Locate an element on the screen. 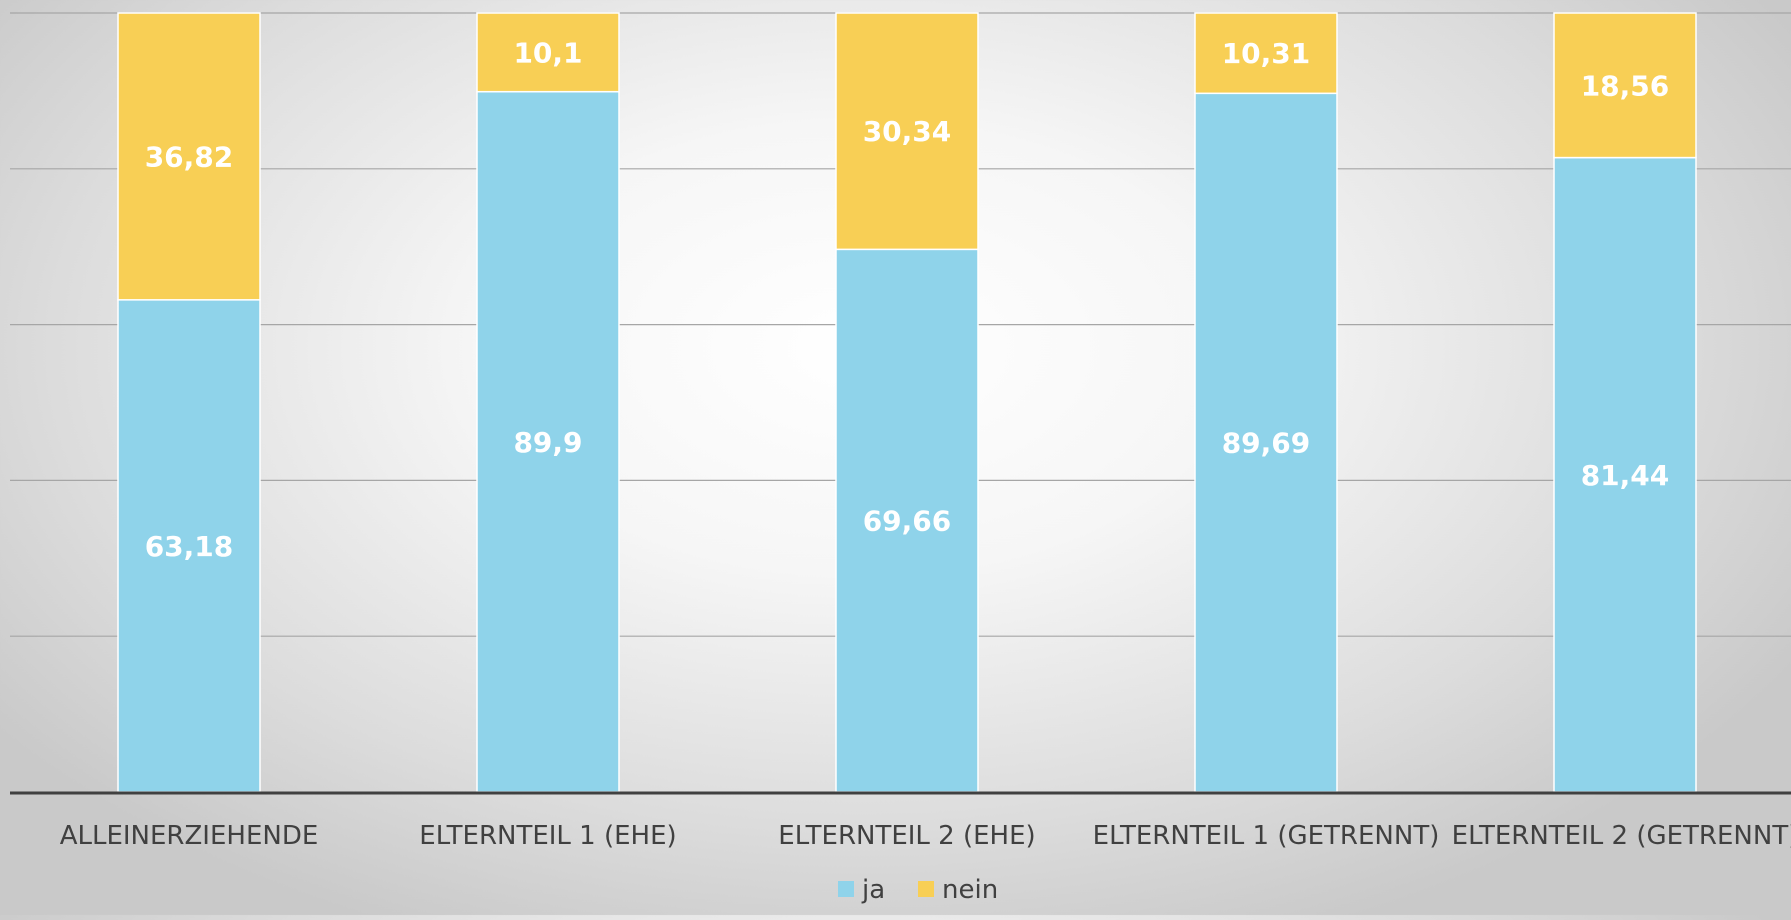  data-label-ja-2: 69,66 is located at coordinates (907, 521).